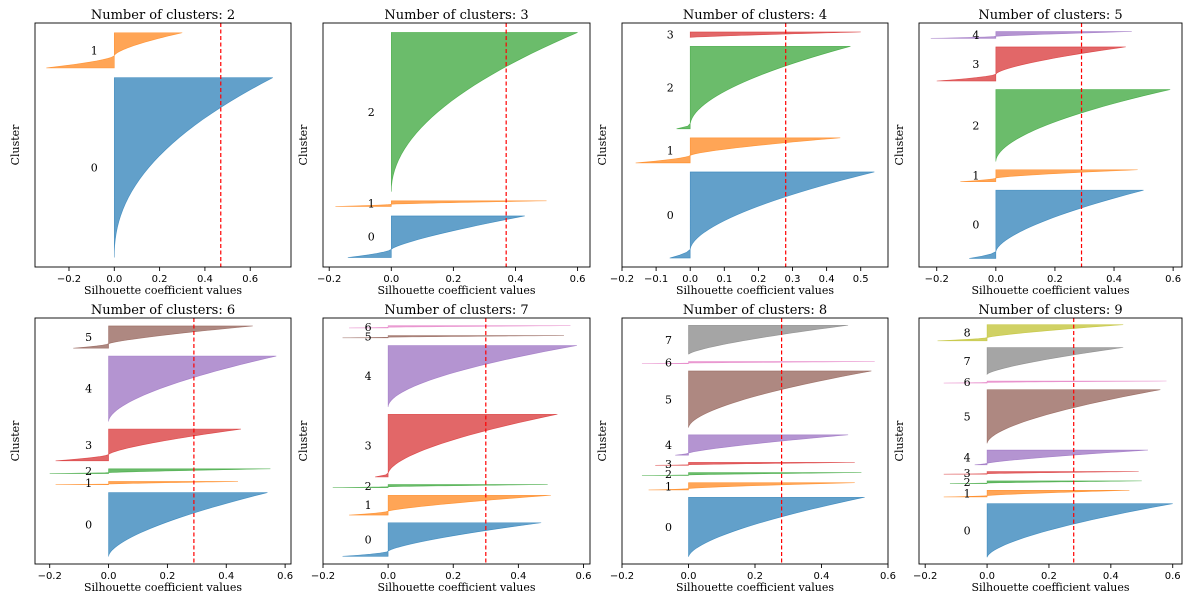  Describe the element at coordinates (456, 15) in the screenshot. I see `chart-title: Number of clusters: 3` at that location.